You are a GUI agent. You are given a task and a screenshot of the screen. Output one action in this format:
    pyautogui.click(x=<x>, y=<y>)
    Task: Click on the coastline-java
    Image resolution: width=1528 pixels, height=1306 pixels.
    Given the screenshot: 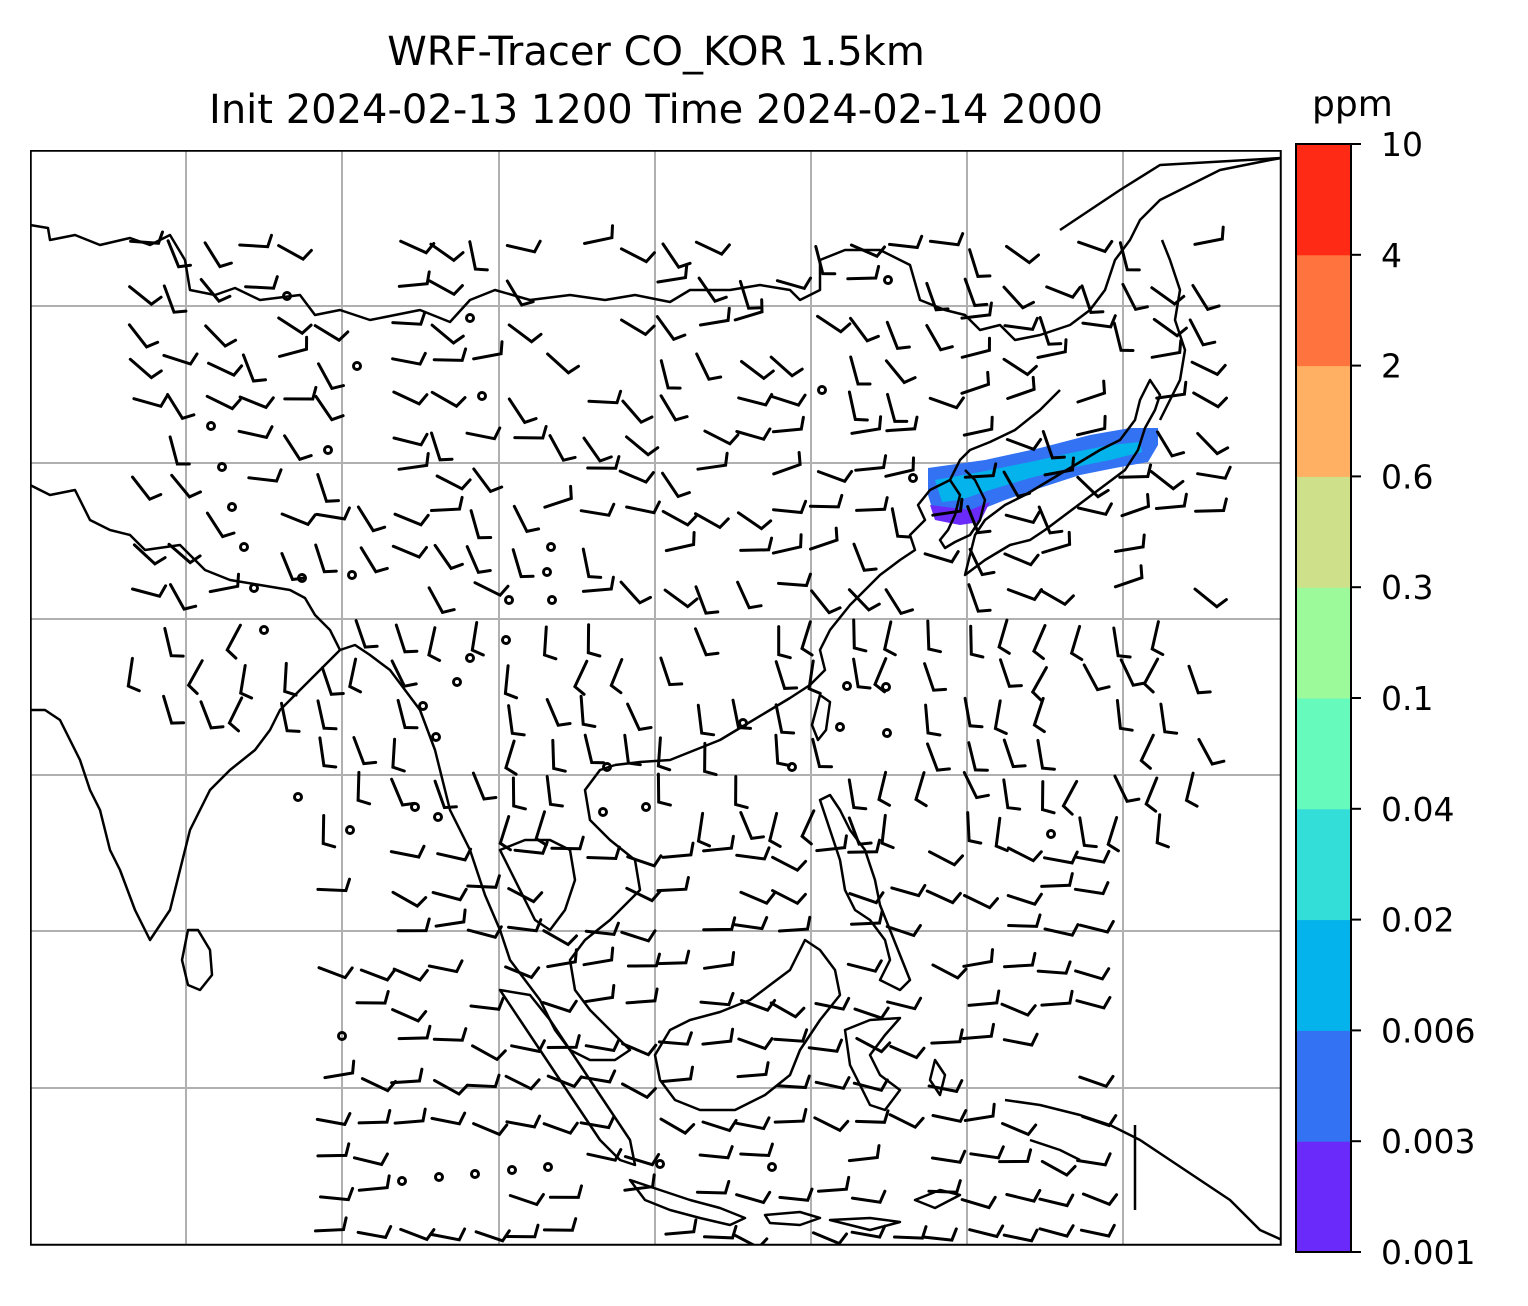 What is the action you would take?
    pyautogui.click(x=687, y=1202)
    